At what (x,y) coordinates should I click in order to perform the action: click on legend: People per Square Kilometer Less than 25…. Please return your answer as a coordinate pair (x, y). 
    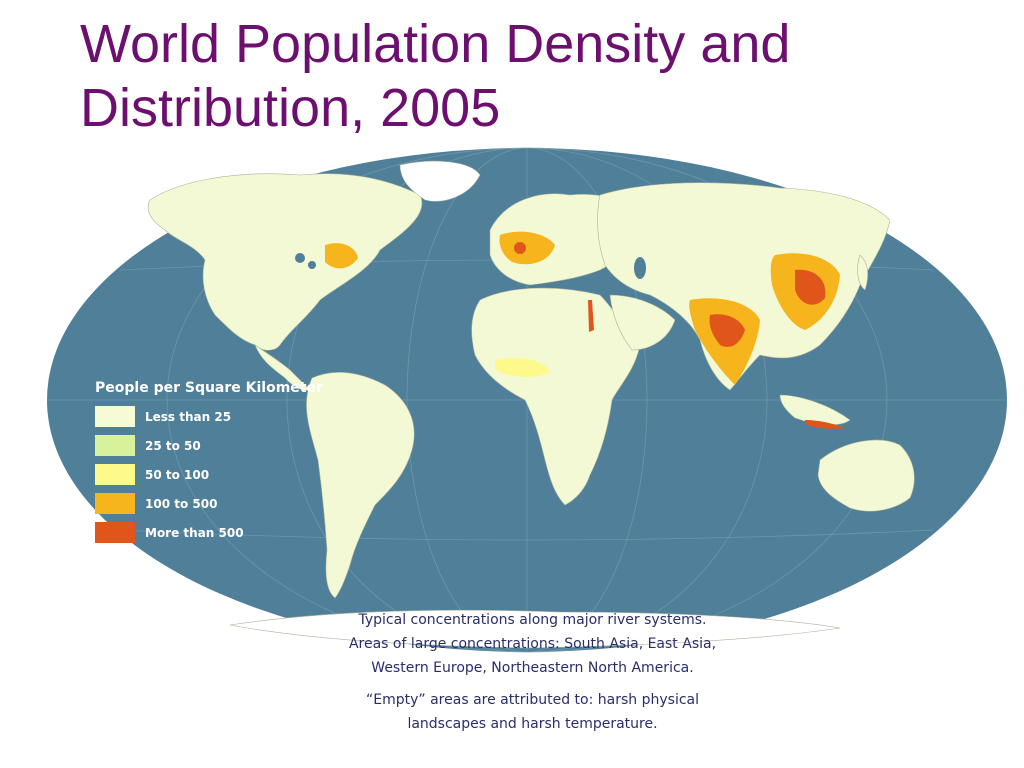
    Looking at the image, I should click on (210, 465).